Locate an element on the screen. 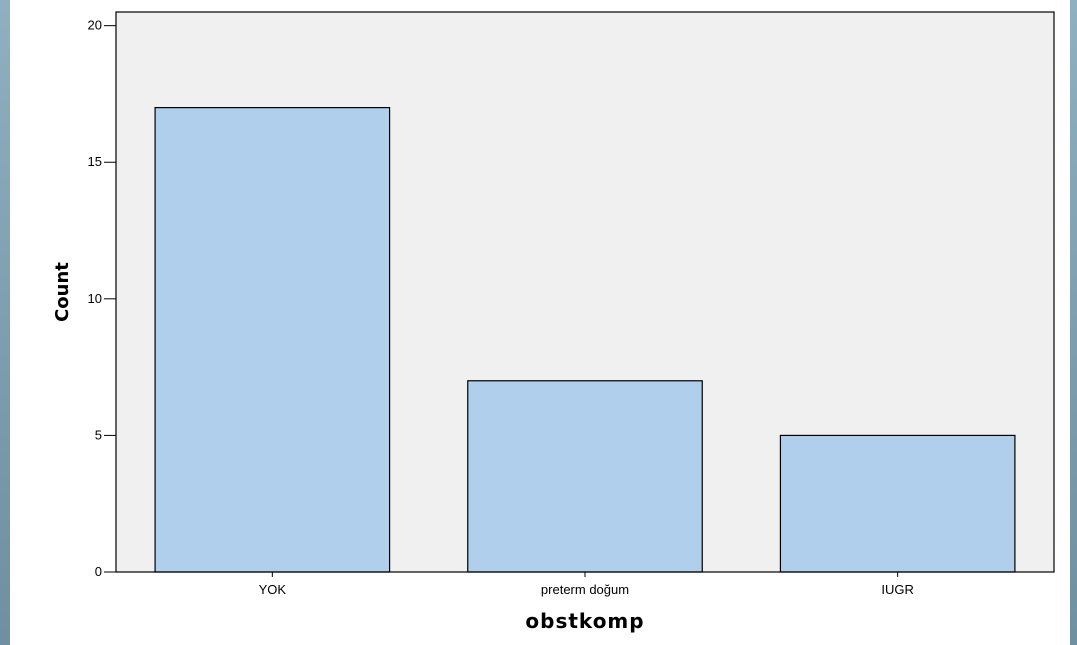 This screenshot has height=645, width=1077. y-tick-label: 5 is located at coordinates (98, 434).